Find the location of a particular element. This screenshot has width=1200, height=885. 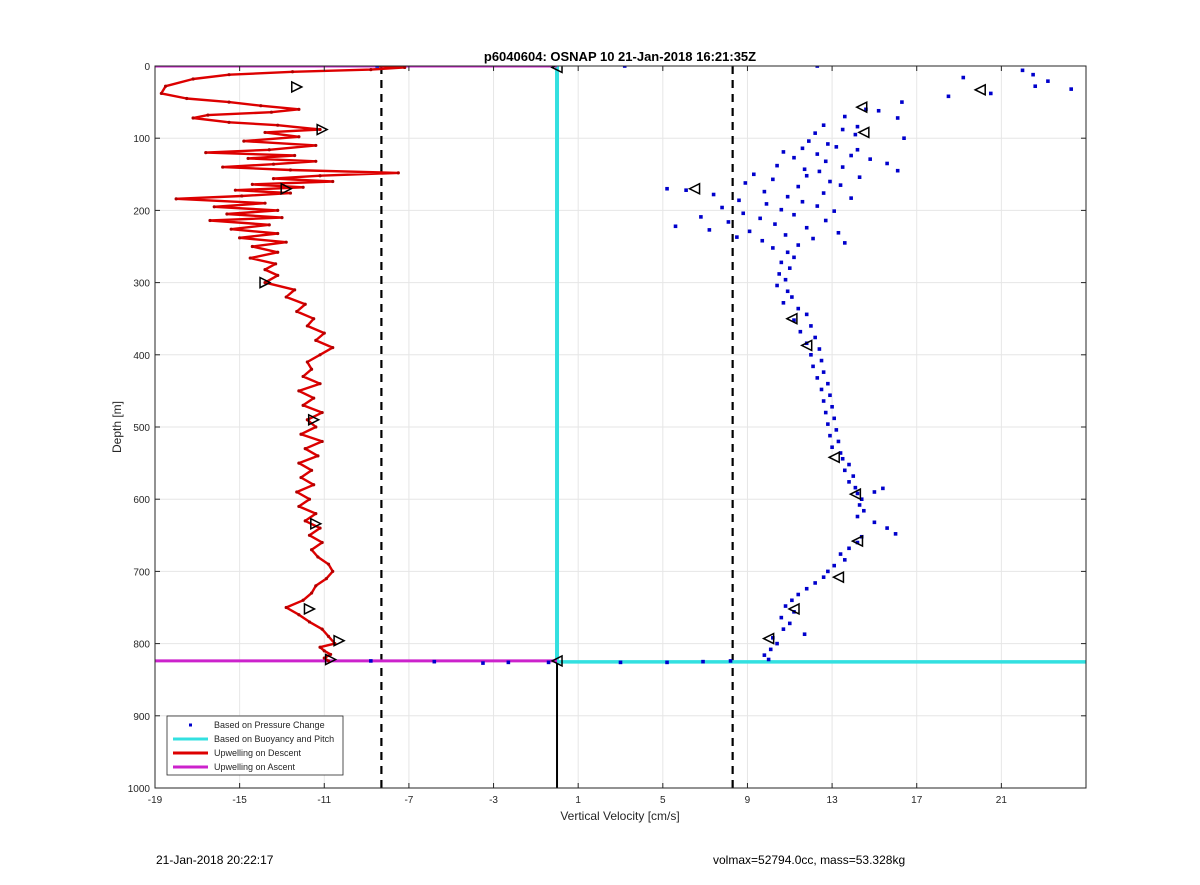

x-tick-label: -15 is located at coordinates (239, 800).